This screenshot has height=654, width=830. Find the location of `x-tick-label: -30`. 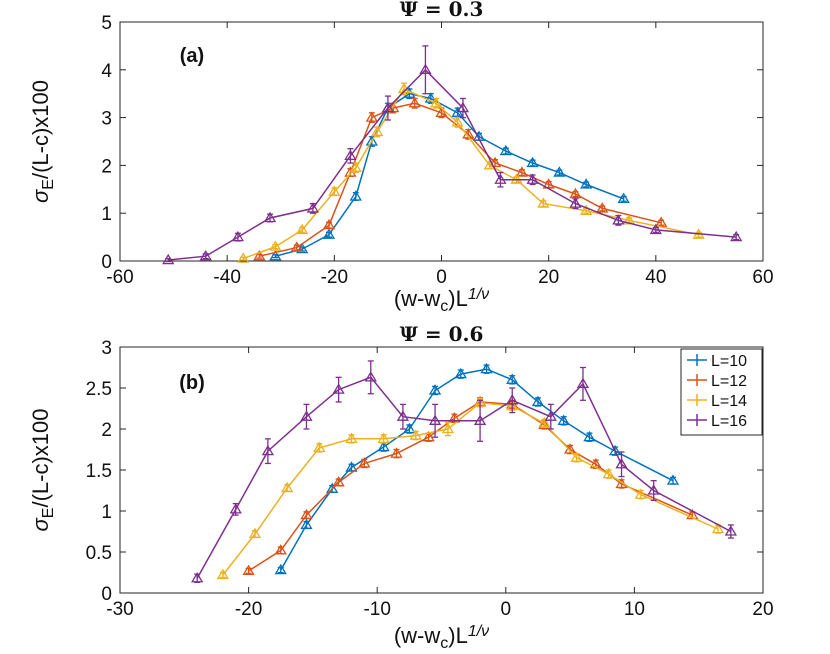

x-tick-label: -30 is located at coordinates (119, 609).